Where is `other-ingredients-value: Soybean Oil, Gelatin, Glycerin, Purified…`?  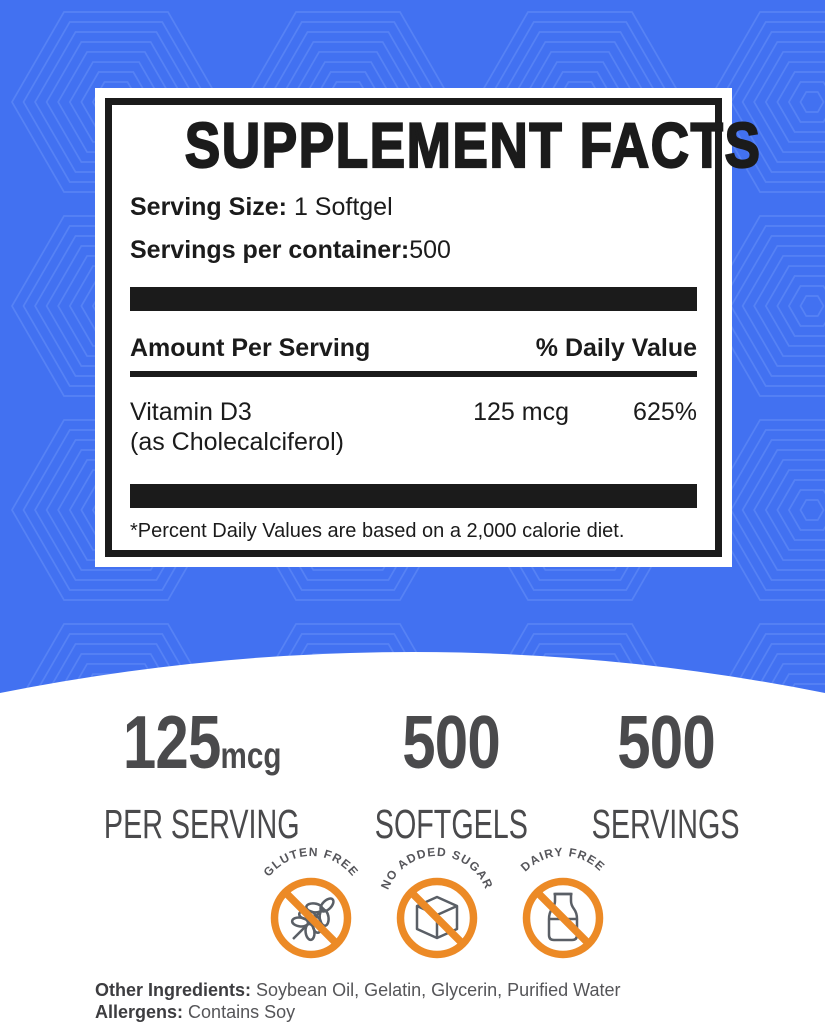 other-ingredients-value: Soybean Oil, Gelatin, Glycerin, Purified… is located at coordinates (438, 990).